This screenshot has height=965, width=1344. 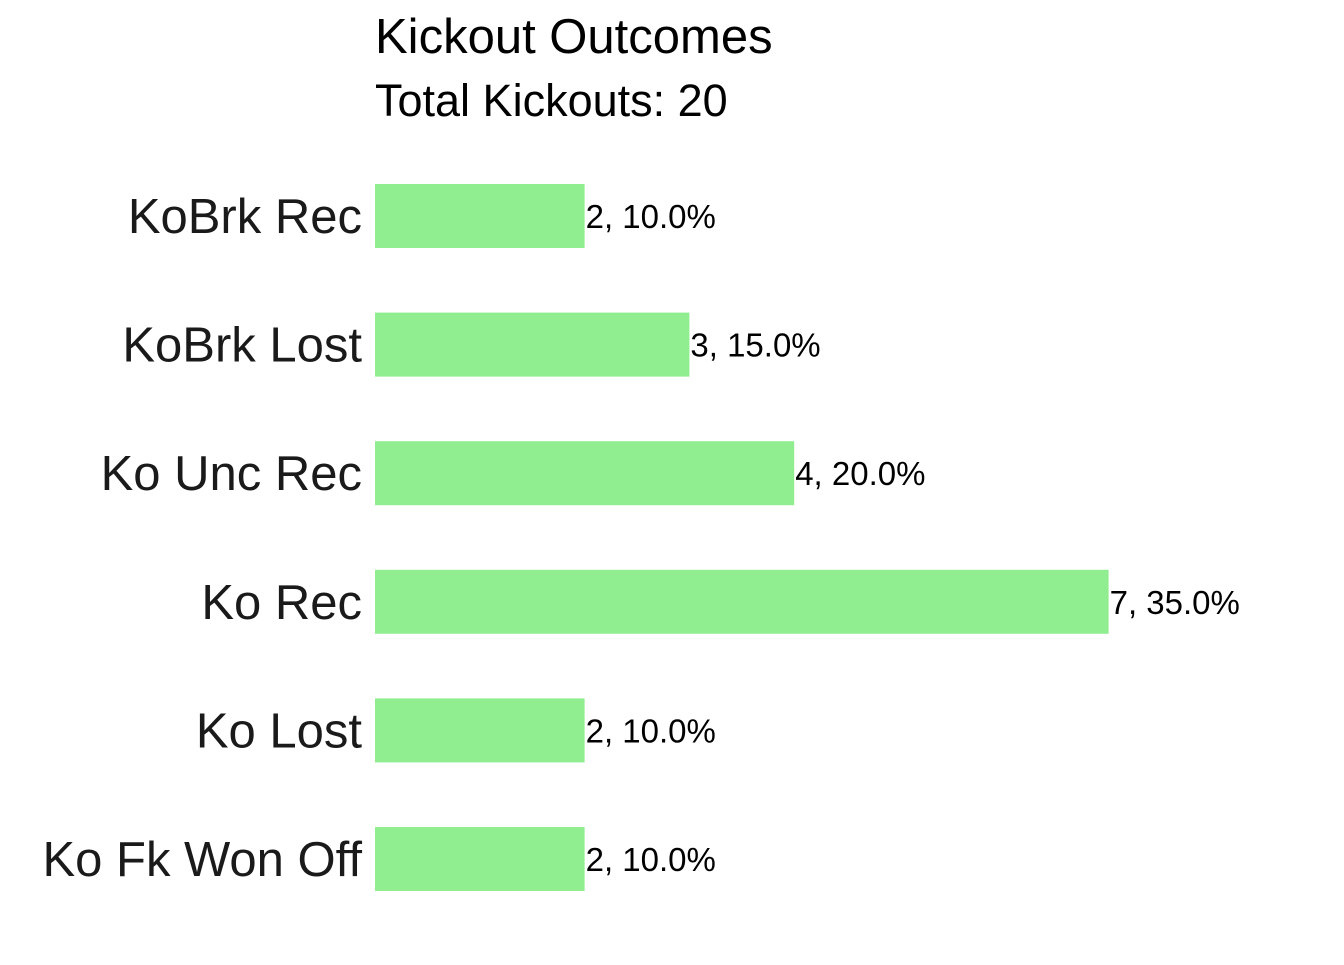 I want to click on category-label: Ko Unc Rec, so click(x=231, y=474).